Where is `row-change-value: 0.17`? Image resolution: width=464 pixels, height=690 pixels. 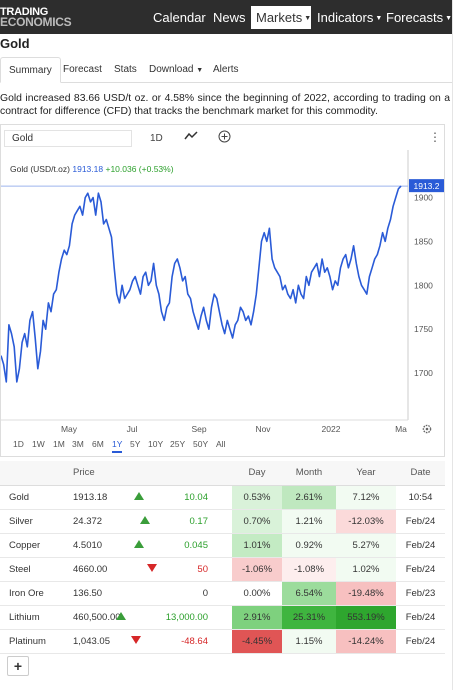
row-change-value: 0.17 is located at coordinates (199, 521).